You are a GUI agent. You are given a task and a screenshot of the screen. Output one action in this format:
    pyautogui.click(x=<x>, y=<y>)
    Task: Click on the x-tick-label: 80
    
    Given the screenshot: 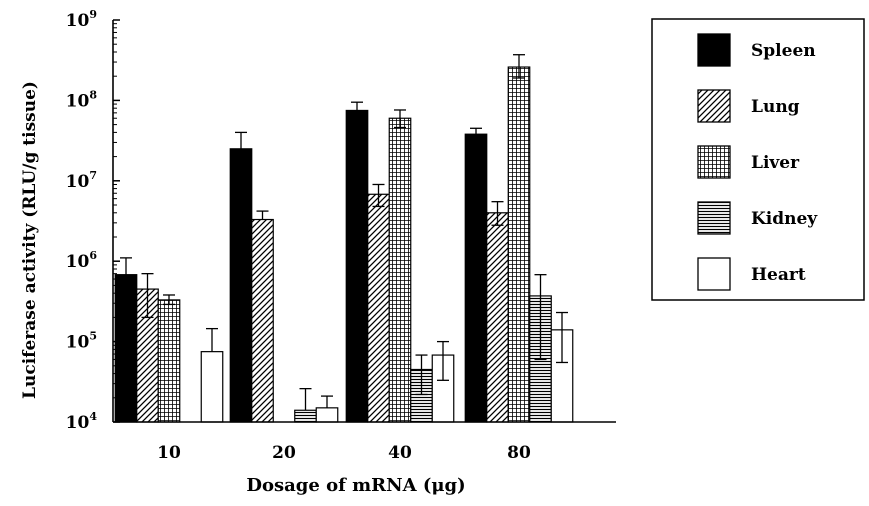 What is the action you would take?
    pyautogui.click(x=519, y=453)
    